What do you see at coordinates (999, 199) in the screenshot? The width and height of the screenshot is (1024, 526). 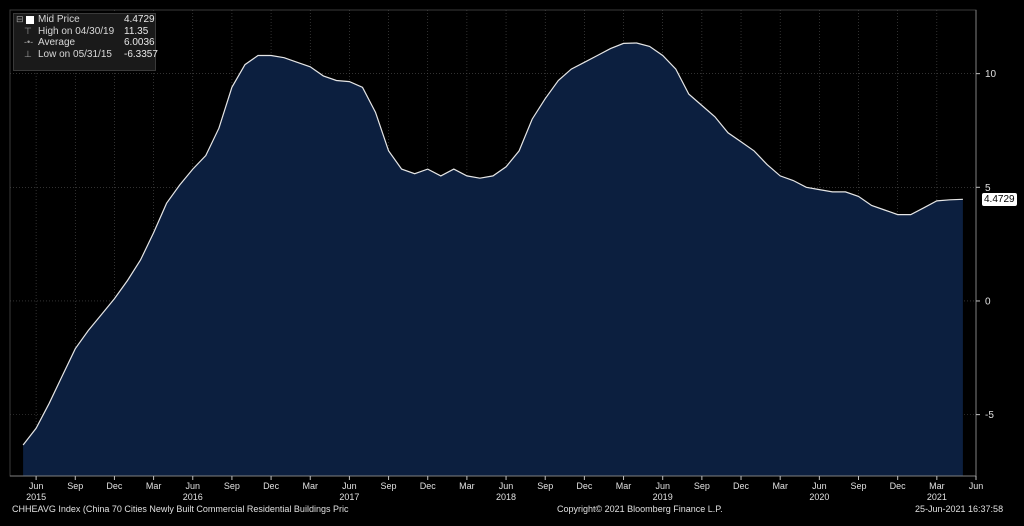 I see `last-value-label: 4.4729` at bounding box center [999, 199].